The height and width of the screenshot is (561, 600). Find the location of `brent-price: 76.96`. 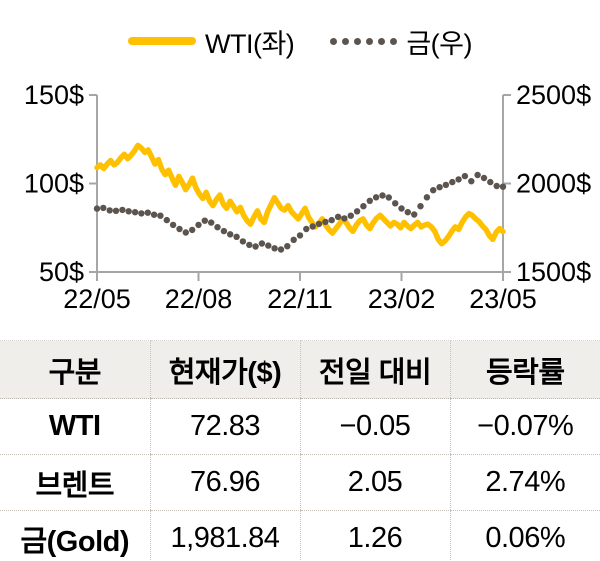

brent-price: 76.96 is located at coordinates (224, 482).